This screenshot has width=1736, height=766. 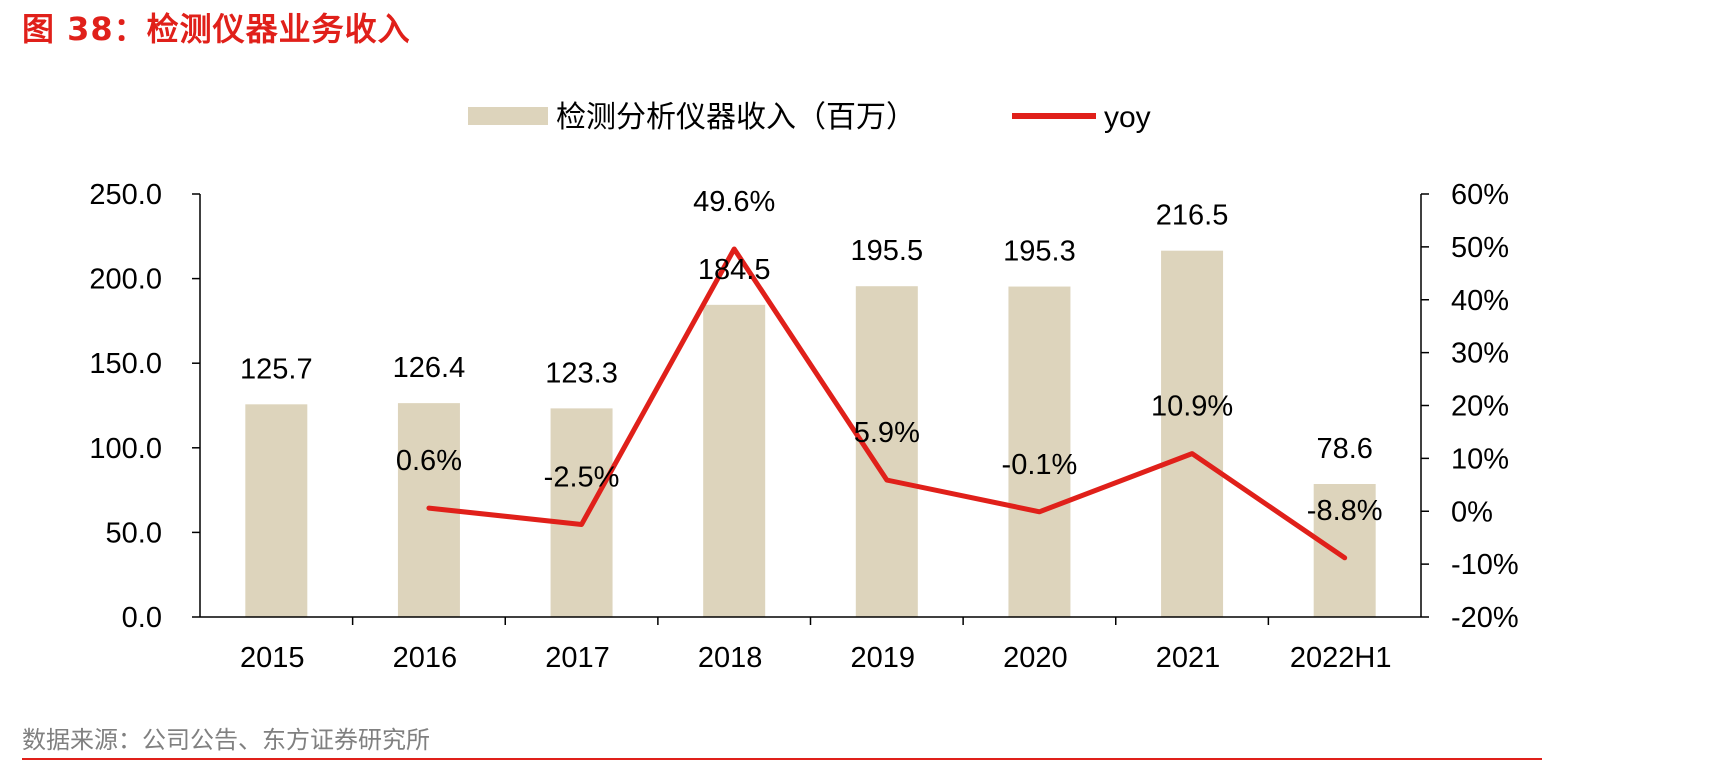 What do you see at coordinates (1127, 117) in the screenshot?
I see `legend-line-label: yoy` at bounding box center [1127, 117].